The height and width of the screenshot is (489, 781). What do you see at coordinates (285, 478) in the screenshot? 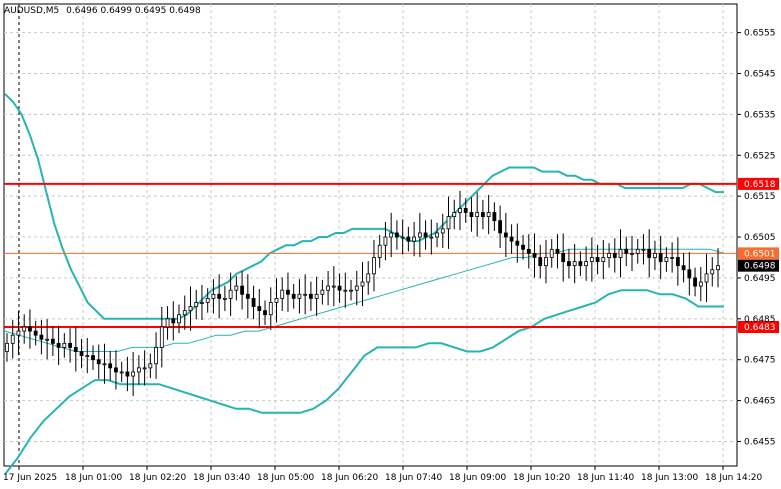
I see `x-tick-label: 18 Jun 05:00` at bounding box center [285, 478].